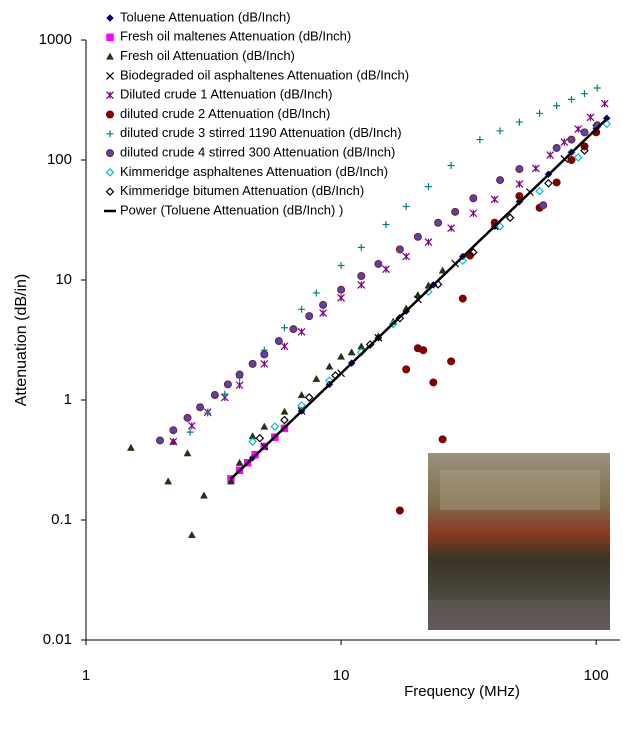 This screenshot has height=729, width=623. What do you see at coordinates (231, 209) in the screenshot?
I see `legend-label: Power (Toluene Attenuation (dB/Inch) )` at bounding box center [231, 209].